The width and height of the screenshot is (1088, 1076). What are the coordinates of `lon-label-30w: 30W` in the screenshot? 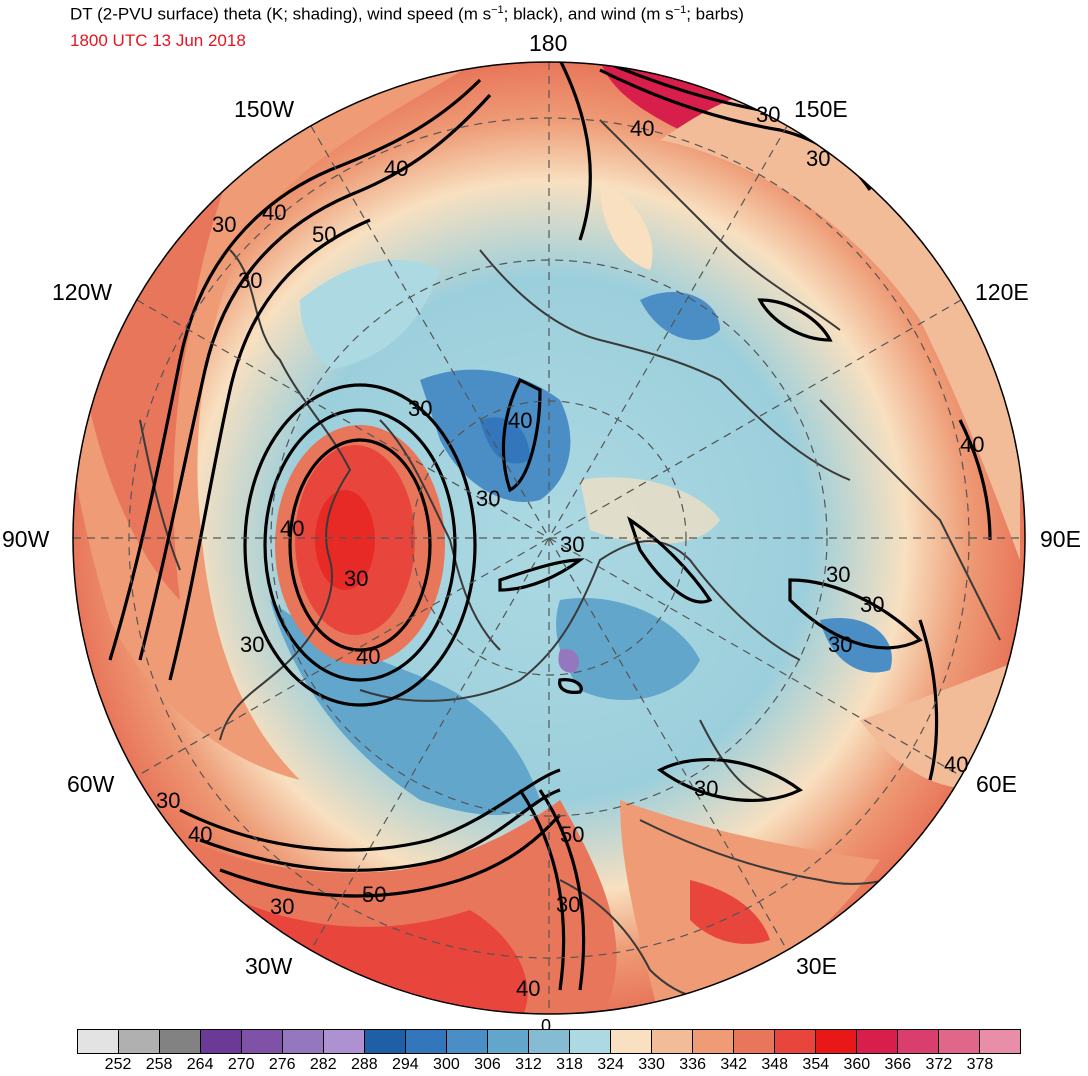 It's located at (269, 966).